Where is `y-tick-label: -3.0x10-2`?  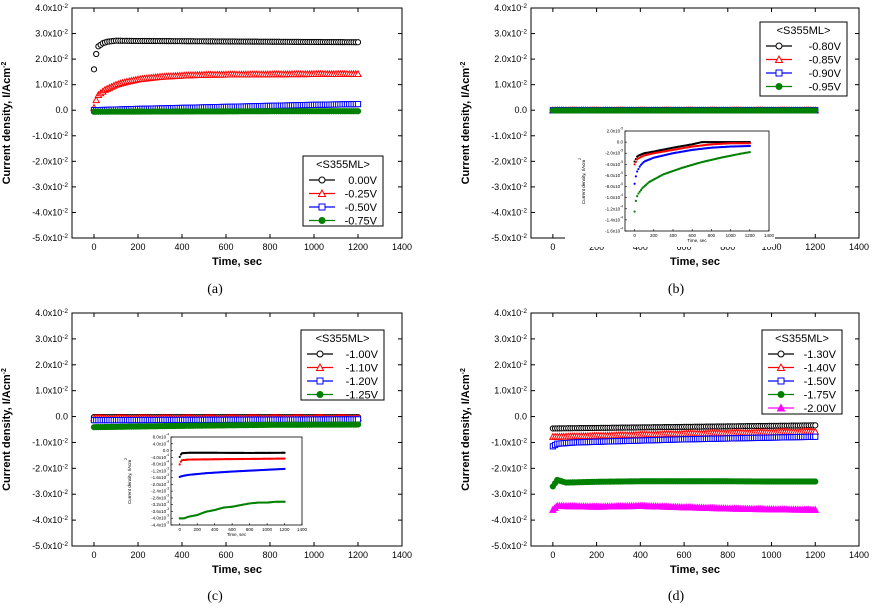 y-tick-label: -3.0x10-2 is located at coordinates (509, 494).